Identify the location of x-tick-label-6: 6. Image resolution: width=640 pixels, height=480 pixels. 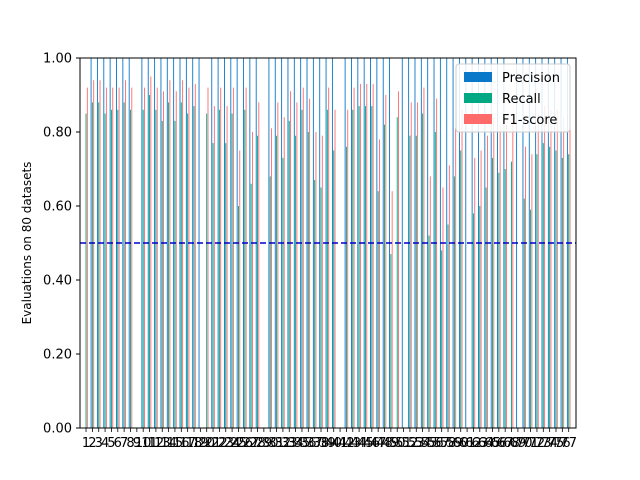
(118, 443).